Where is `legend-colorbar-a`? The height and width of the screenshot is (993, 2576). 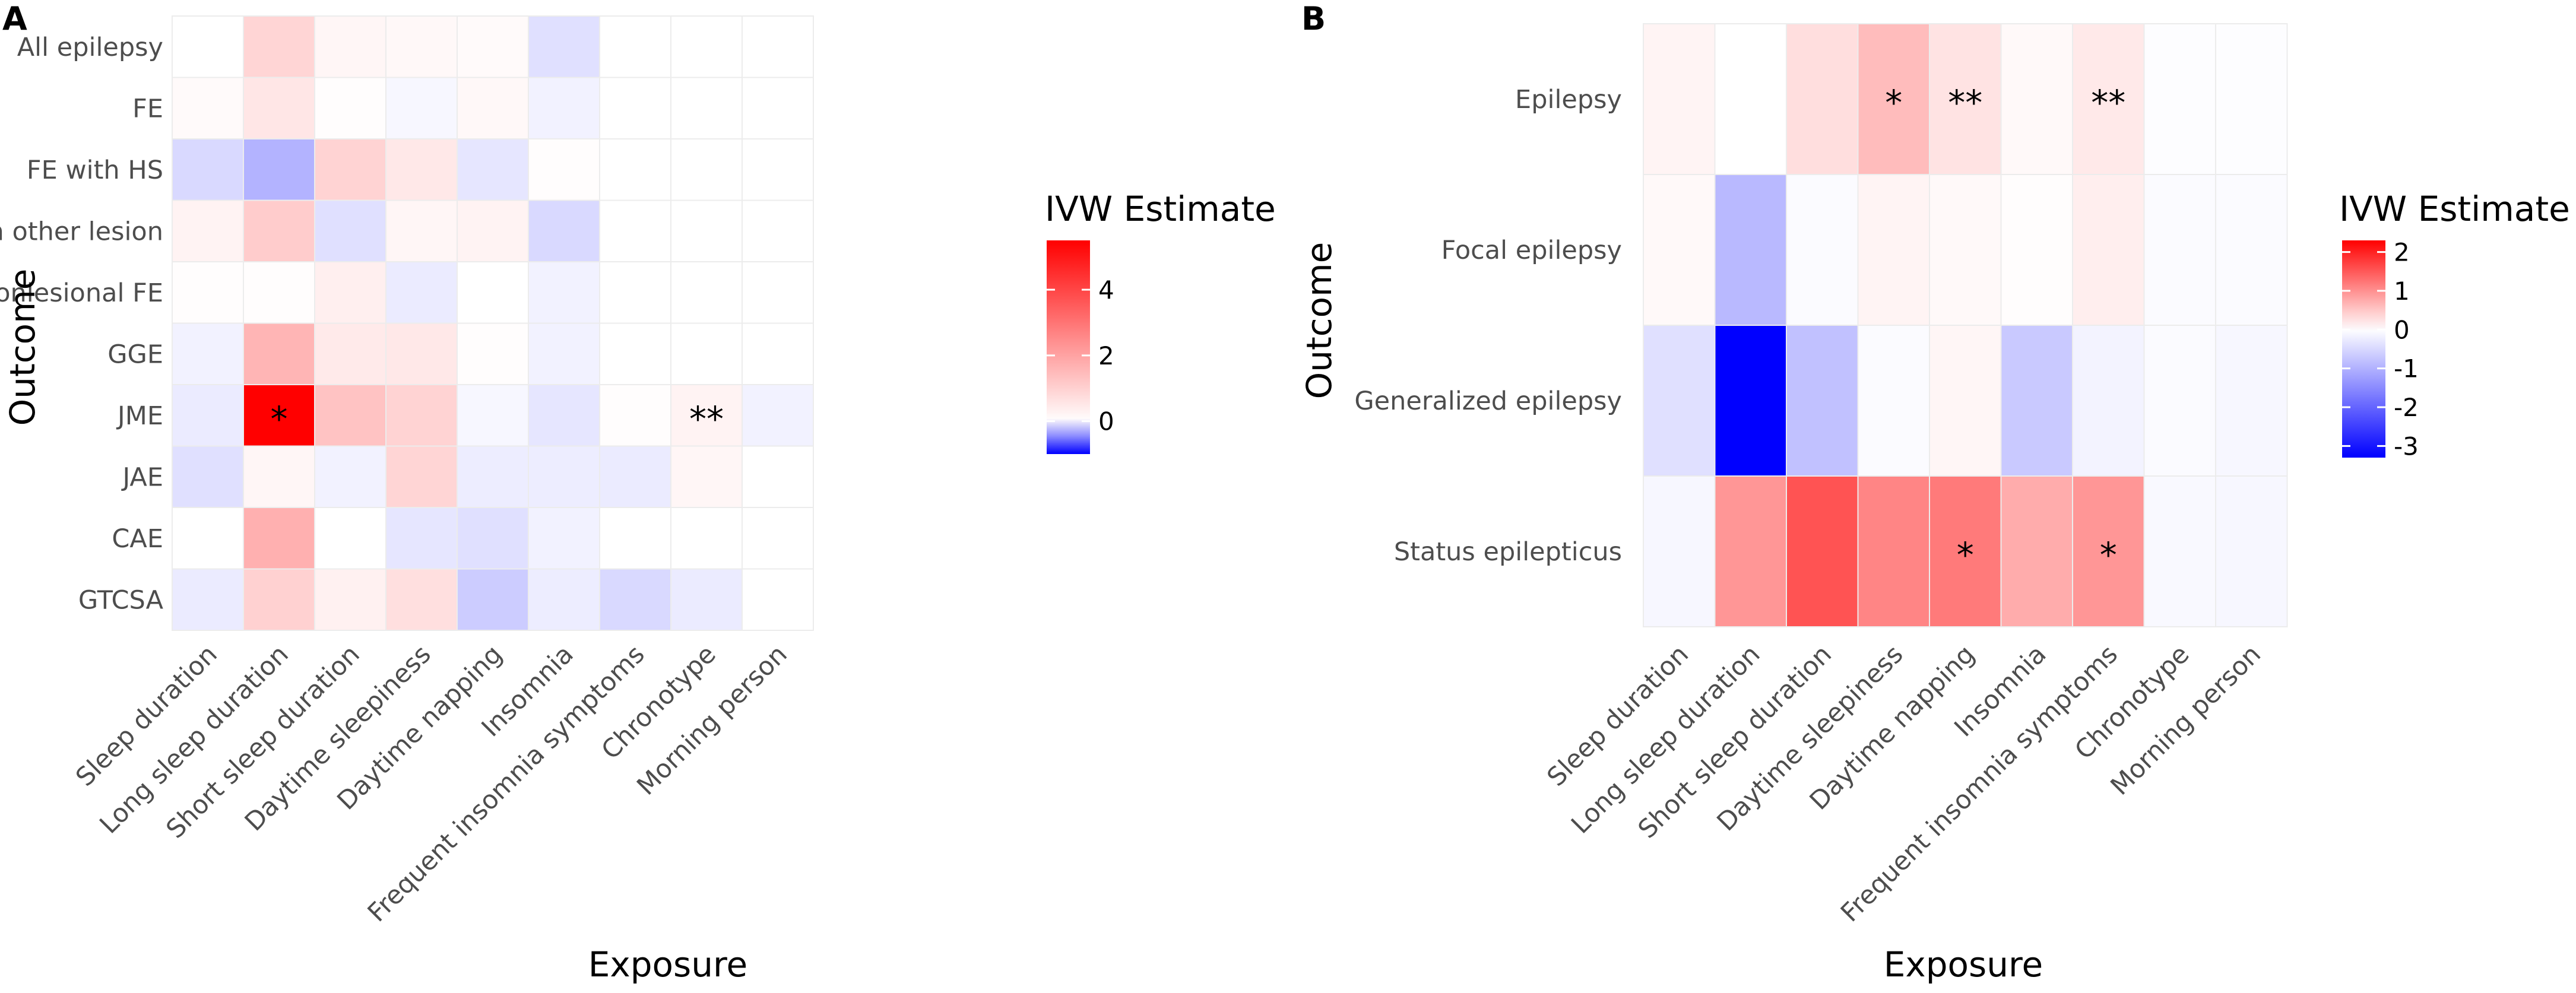 legend-colorbar-a is located at coordinates (1068, 347).